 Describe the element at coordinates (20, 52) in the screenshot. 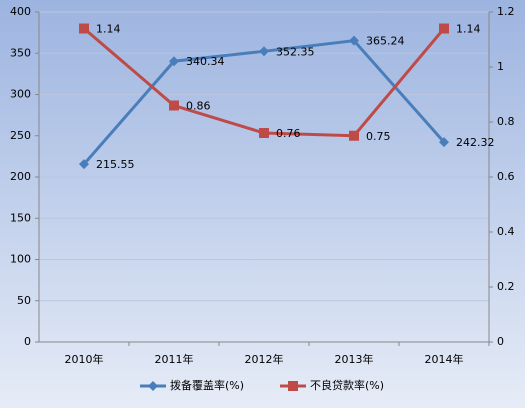

I see `y-tick-label: 350` at that location.